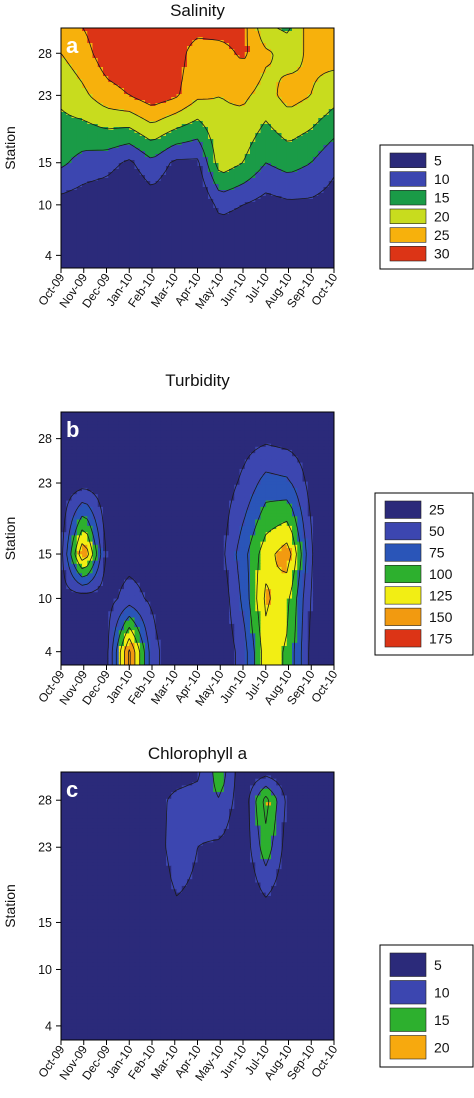 The image size is (474, 1098). I want to click on y-tick-label: 15, so click(45, 163).